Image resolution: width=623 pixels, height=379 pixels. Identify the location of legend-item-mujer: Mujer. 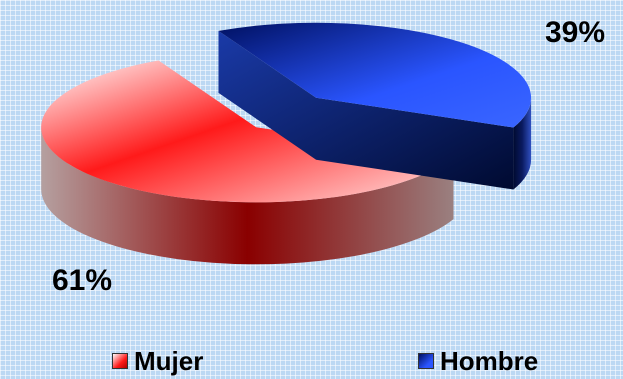
(157, 361).